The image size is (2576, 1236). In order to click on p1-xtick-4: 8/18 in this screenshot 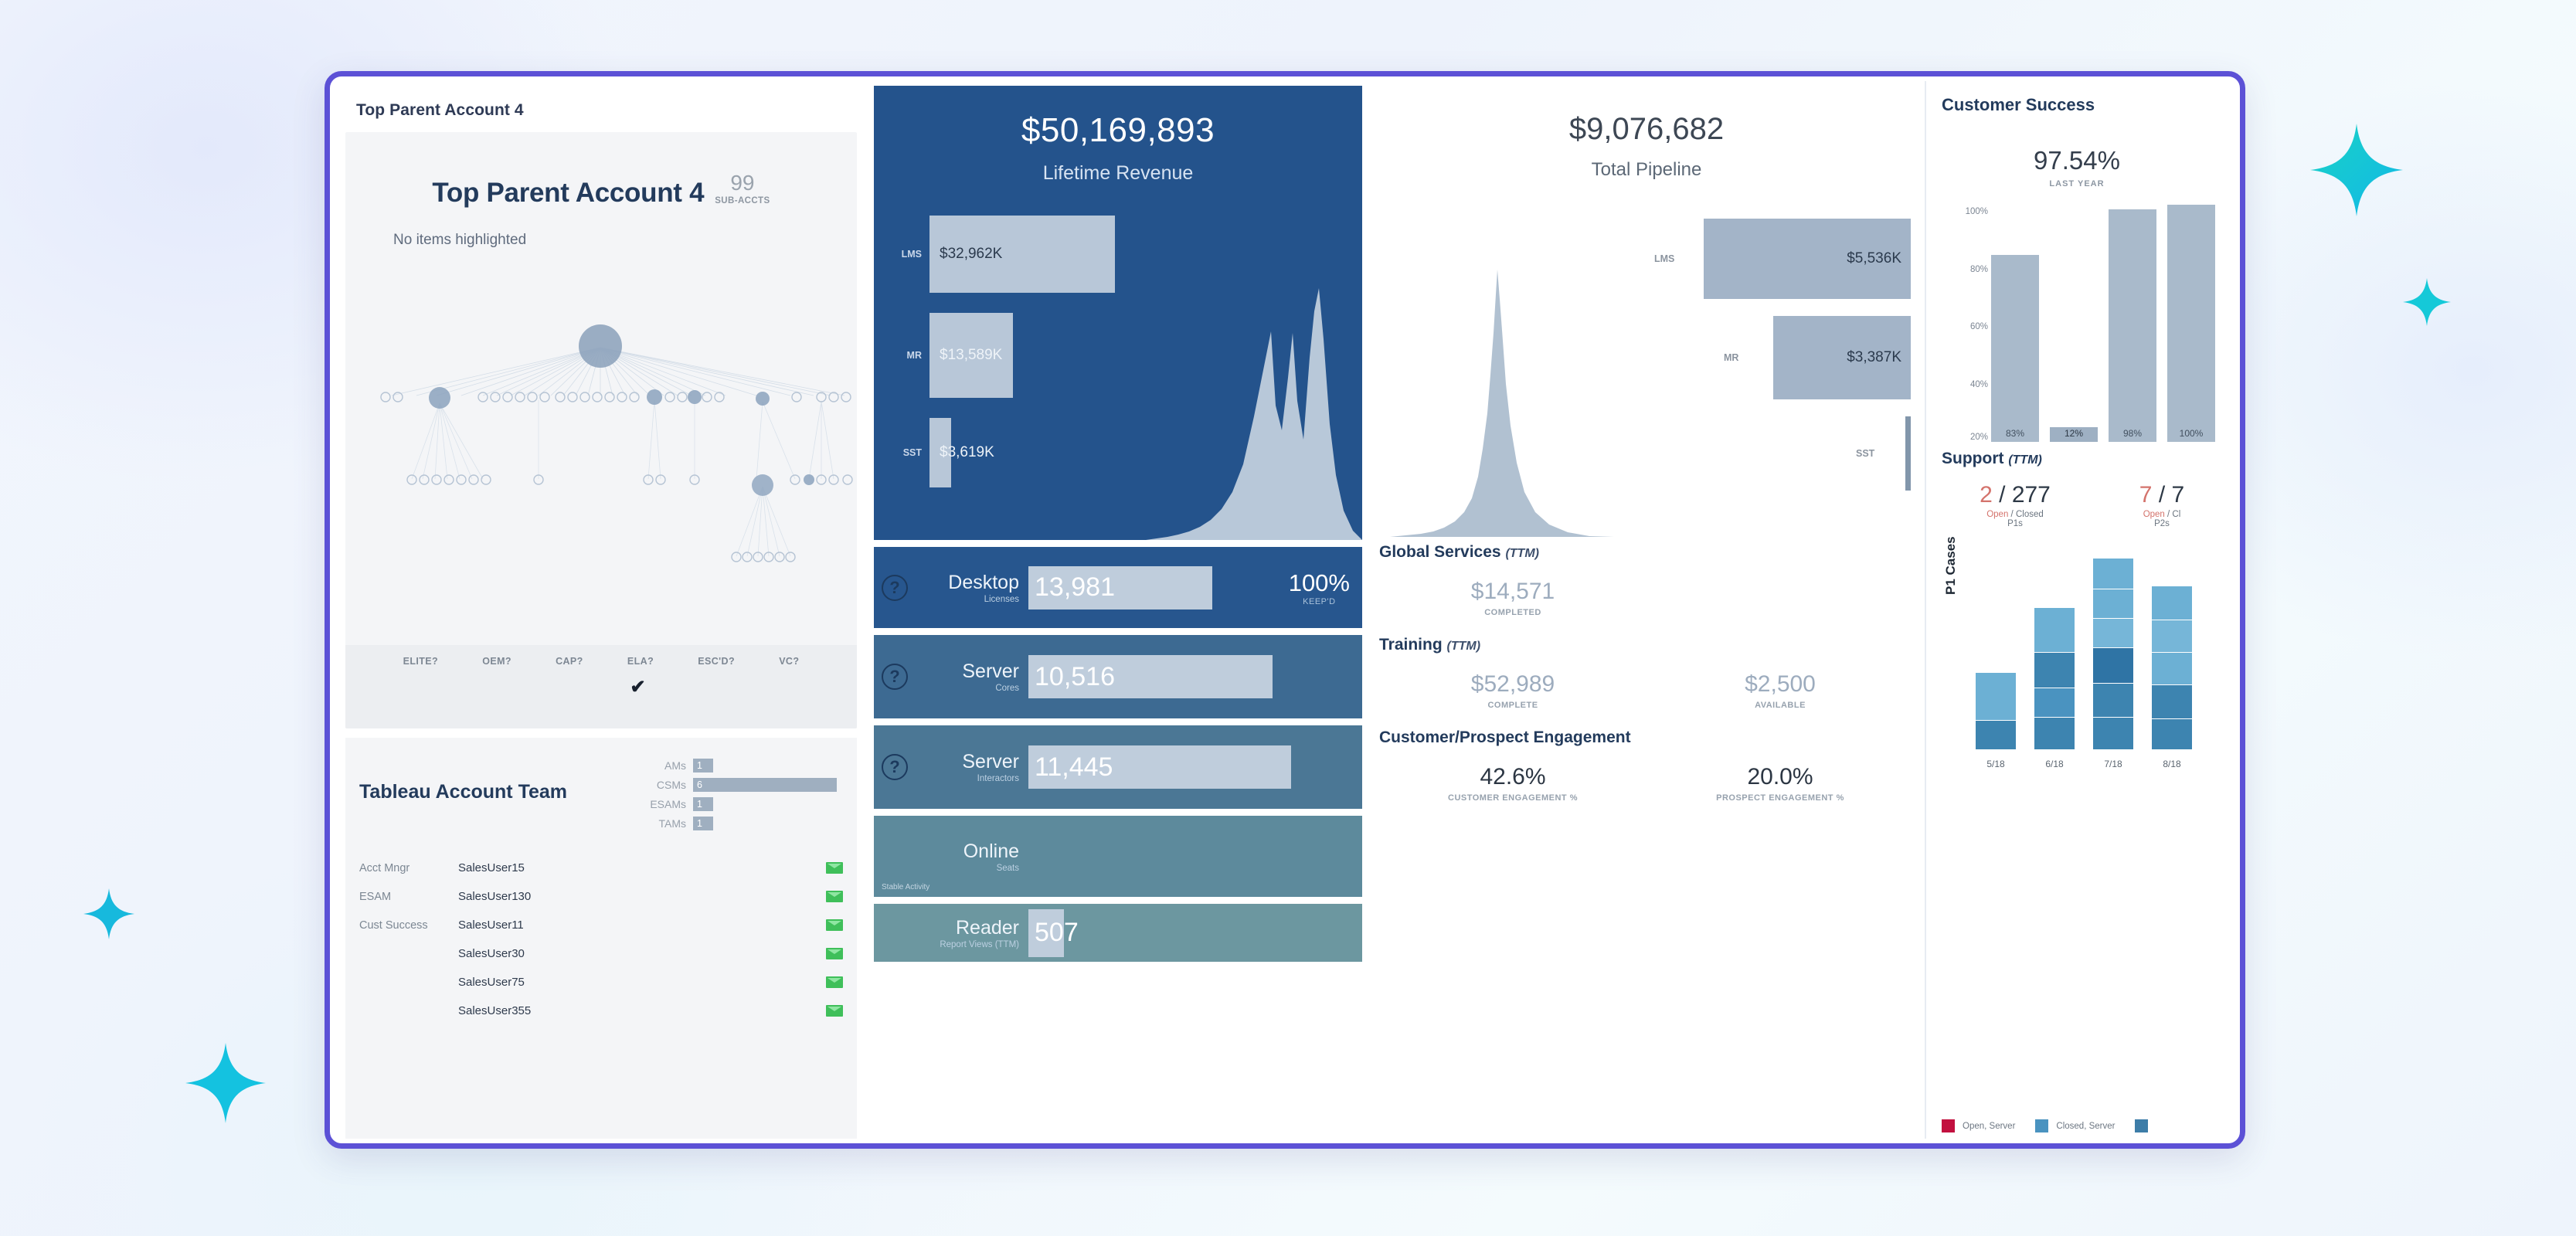, I will do `click(2172, 764)`.